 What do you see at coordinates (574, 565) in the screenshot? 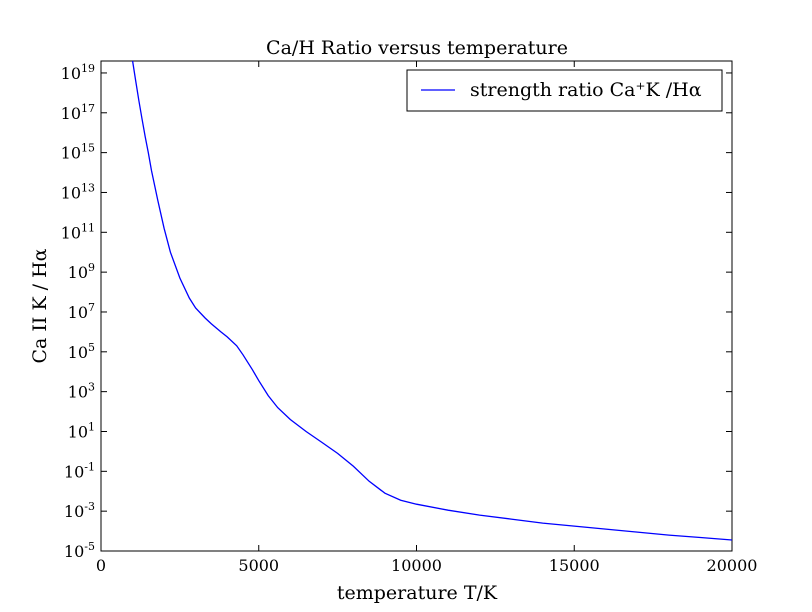
I see `x-tick-label: 15000` at bounding box center [574, 565].